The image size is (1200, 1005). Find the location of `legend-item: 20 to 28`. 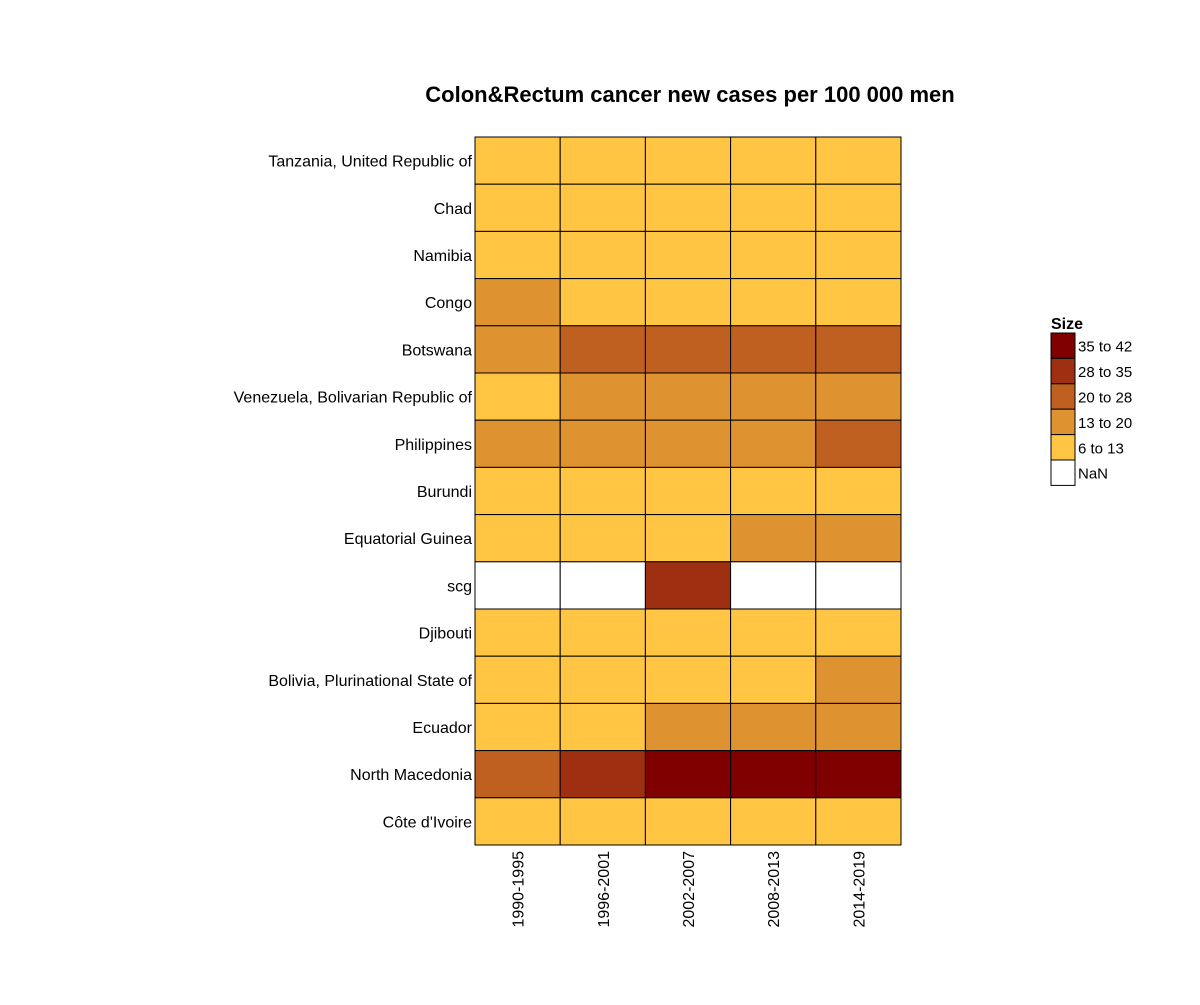

legend-item: 20 to 28 is located at coordinates (1091, 396).